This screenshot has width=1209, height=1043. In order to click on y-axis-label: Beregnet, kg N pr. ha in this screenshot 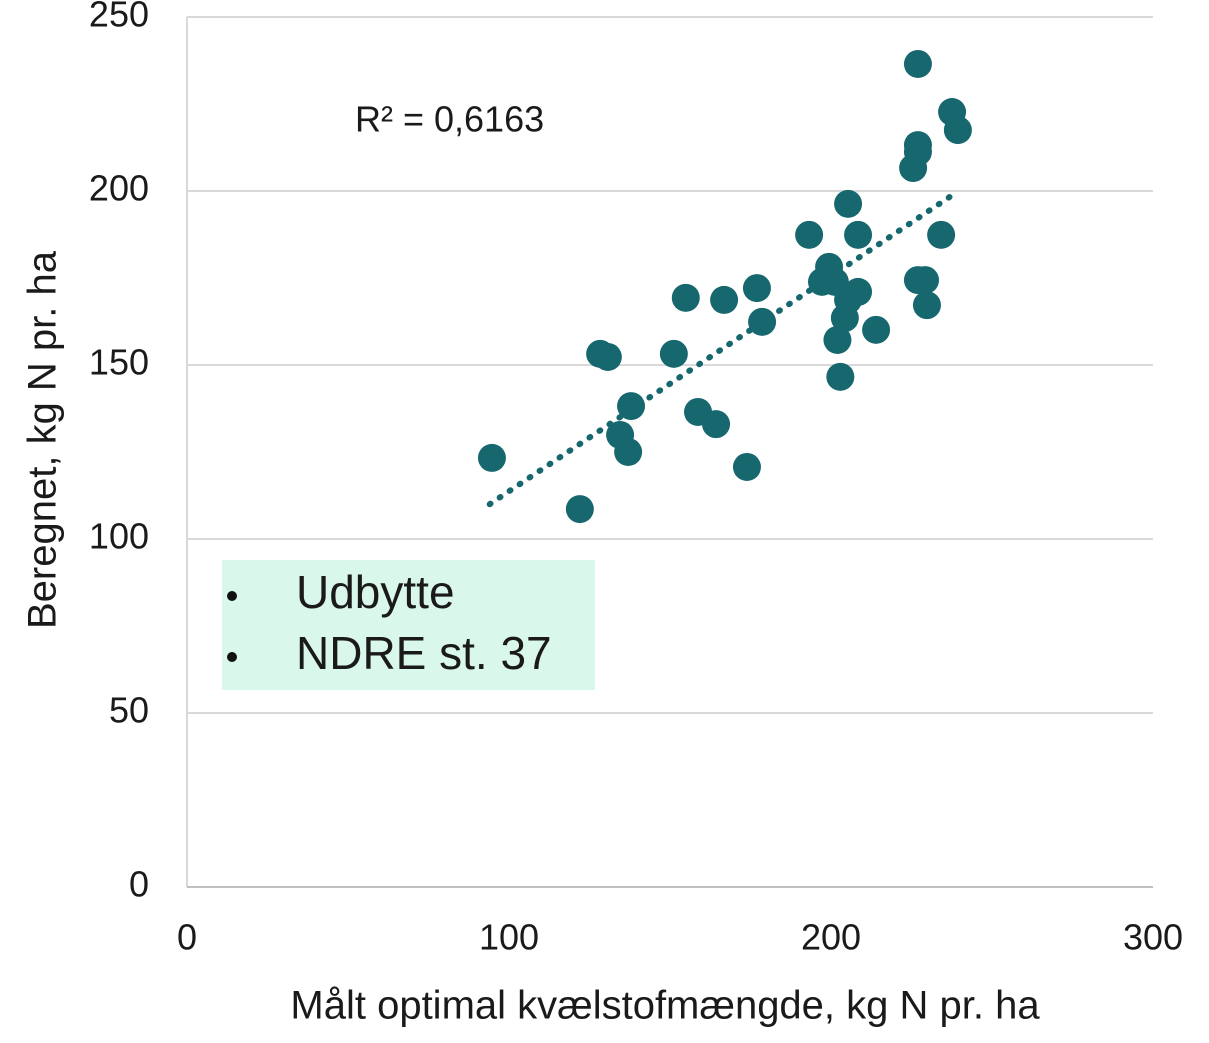, I will do `click(43, 439)`.